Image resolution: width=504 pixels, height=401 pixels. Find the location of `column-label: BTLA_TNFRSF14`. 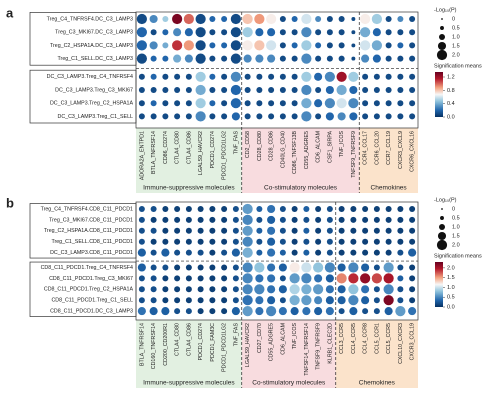

column-label: BTLA_TNFRSF14 is located at coordinates (142, 344).